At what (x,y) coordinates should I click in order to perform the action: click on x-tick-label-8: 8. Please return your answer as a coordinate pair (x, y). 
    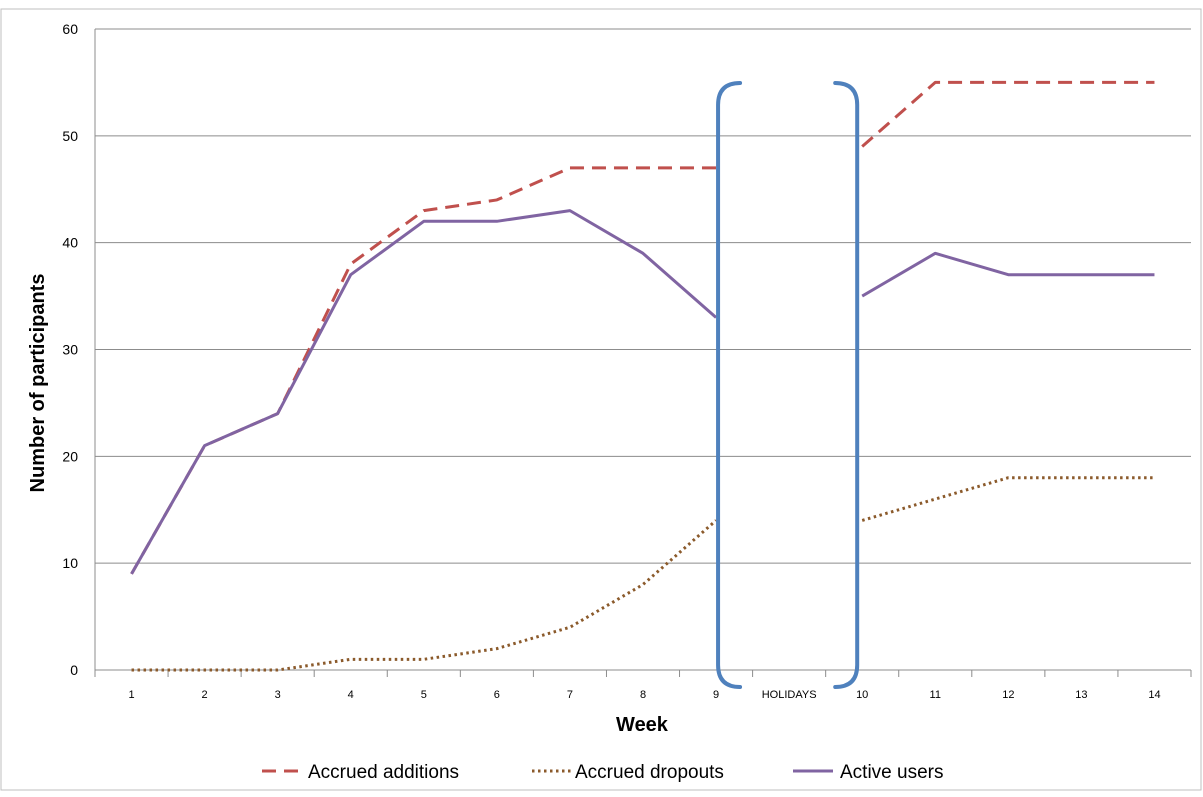
    Looking at the image, I should click on (643, 695).